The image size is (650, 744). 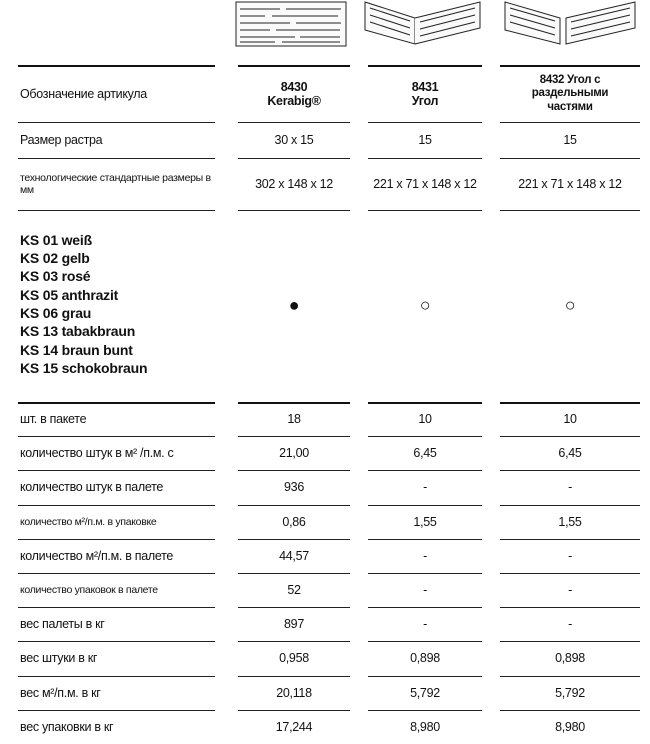 What do you see at coordinates (294, 521) in the screenshot?
I see `cell-value: 0,86` at bounding box center [294, 521].